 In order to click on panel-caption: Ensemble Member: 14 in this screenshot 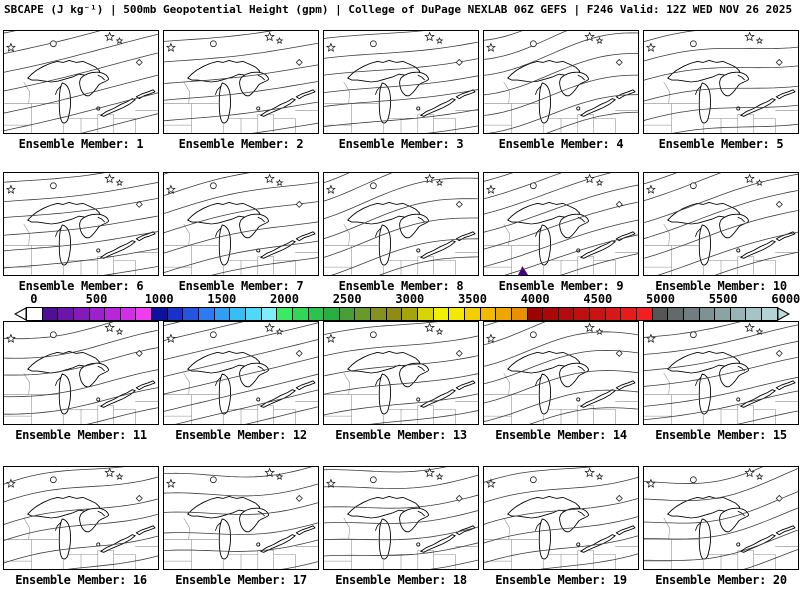, I will do `click(561, 435)`.